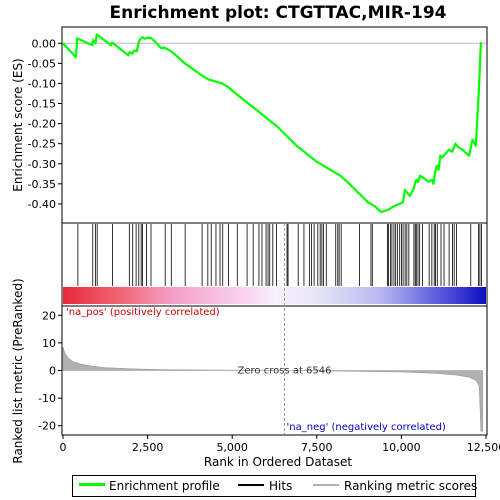 The width and height of the screenshot is (500, 500). What do you see at coordinates (278, 13) in the screenshot?
I see `chart-title: Enrichment plot: CTGTTAC,MIR-194` at bounding box center [278, 13].